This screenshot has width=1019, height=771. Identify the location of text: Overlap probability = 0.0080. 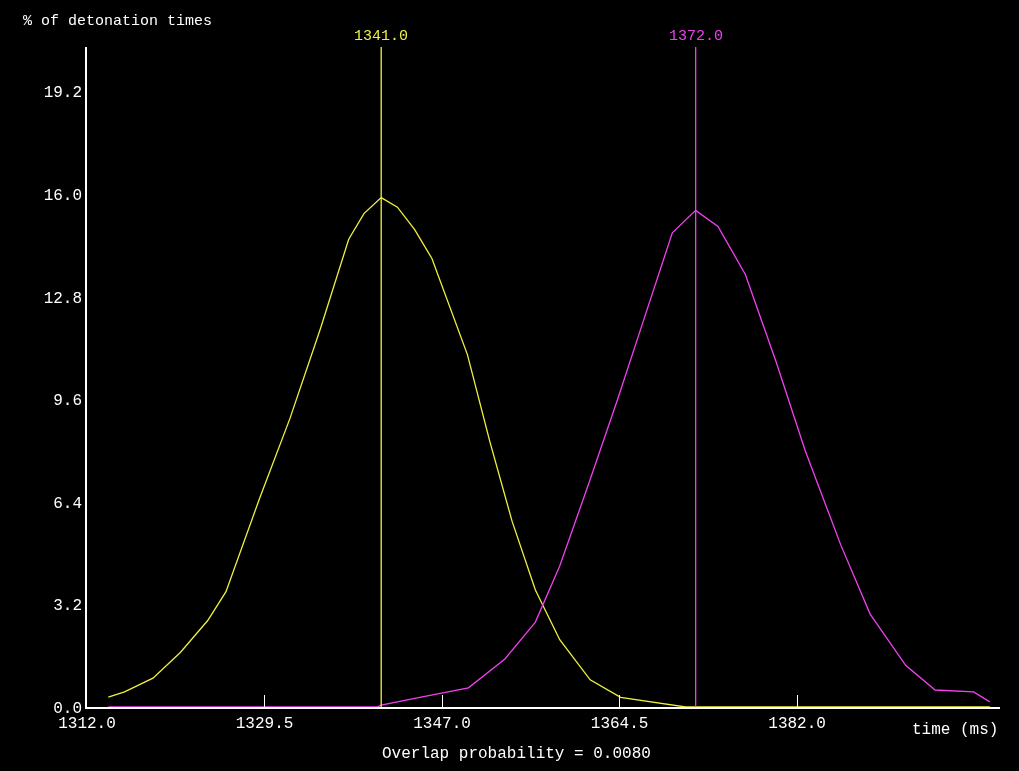
(516, 754).